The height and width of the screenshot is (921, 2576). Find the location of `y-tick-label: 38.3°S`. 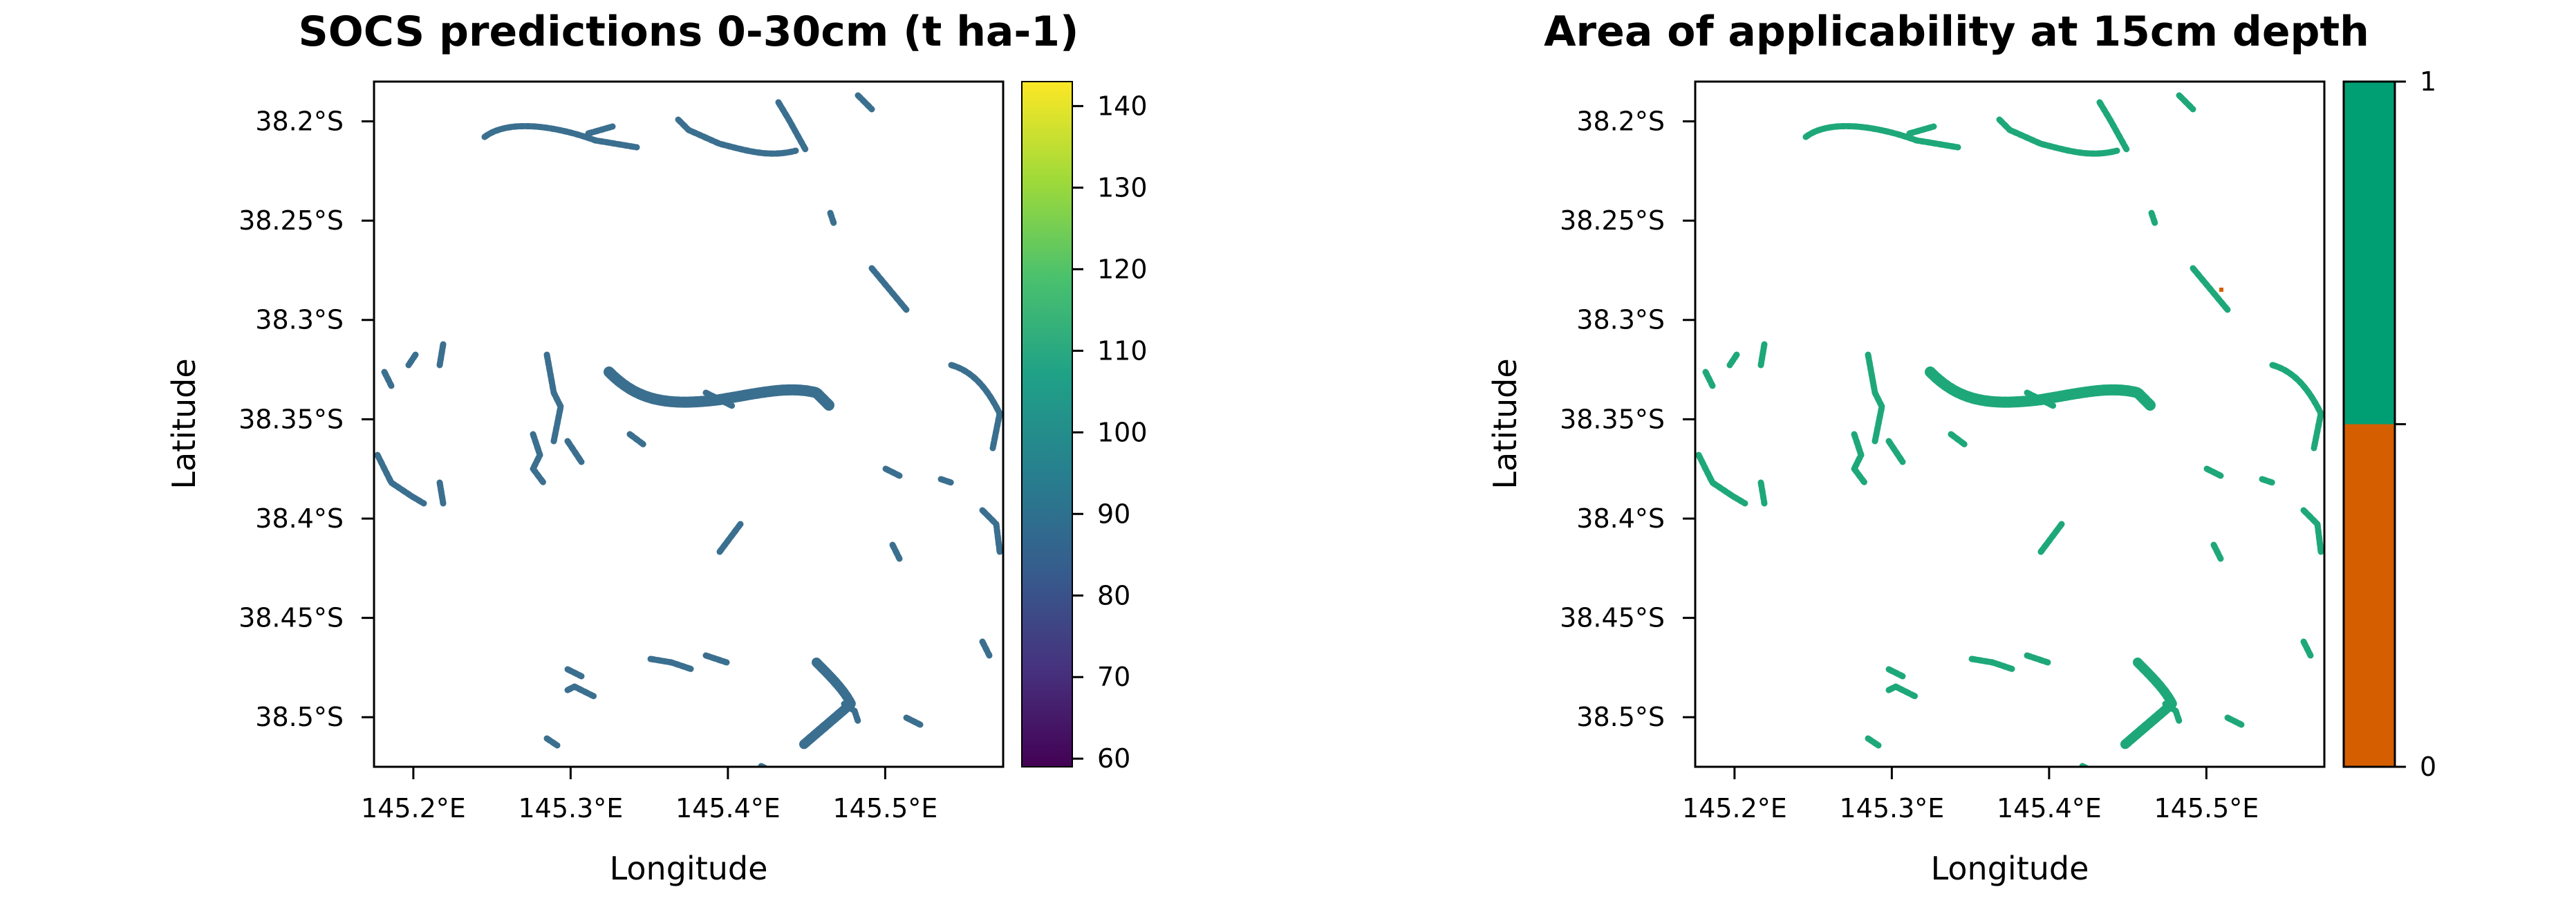

y-tick-label: 38.3°S is located at coordinates (1620, 320).